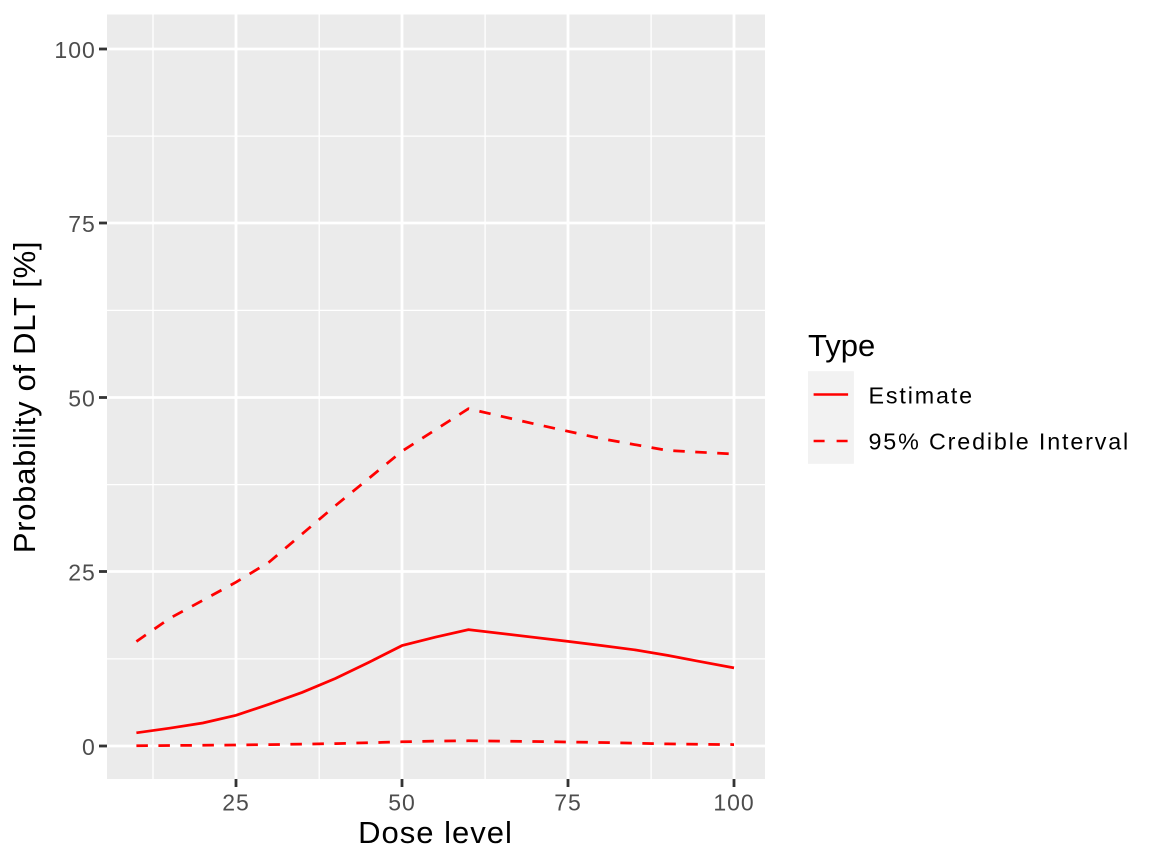  I want to click on svg-text: 95% Credible Interval, so click(1000, 442).